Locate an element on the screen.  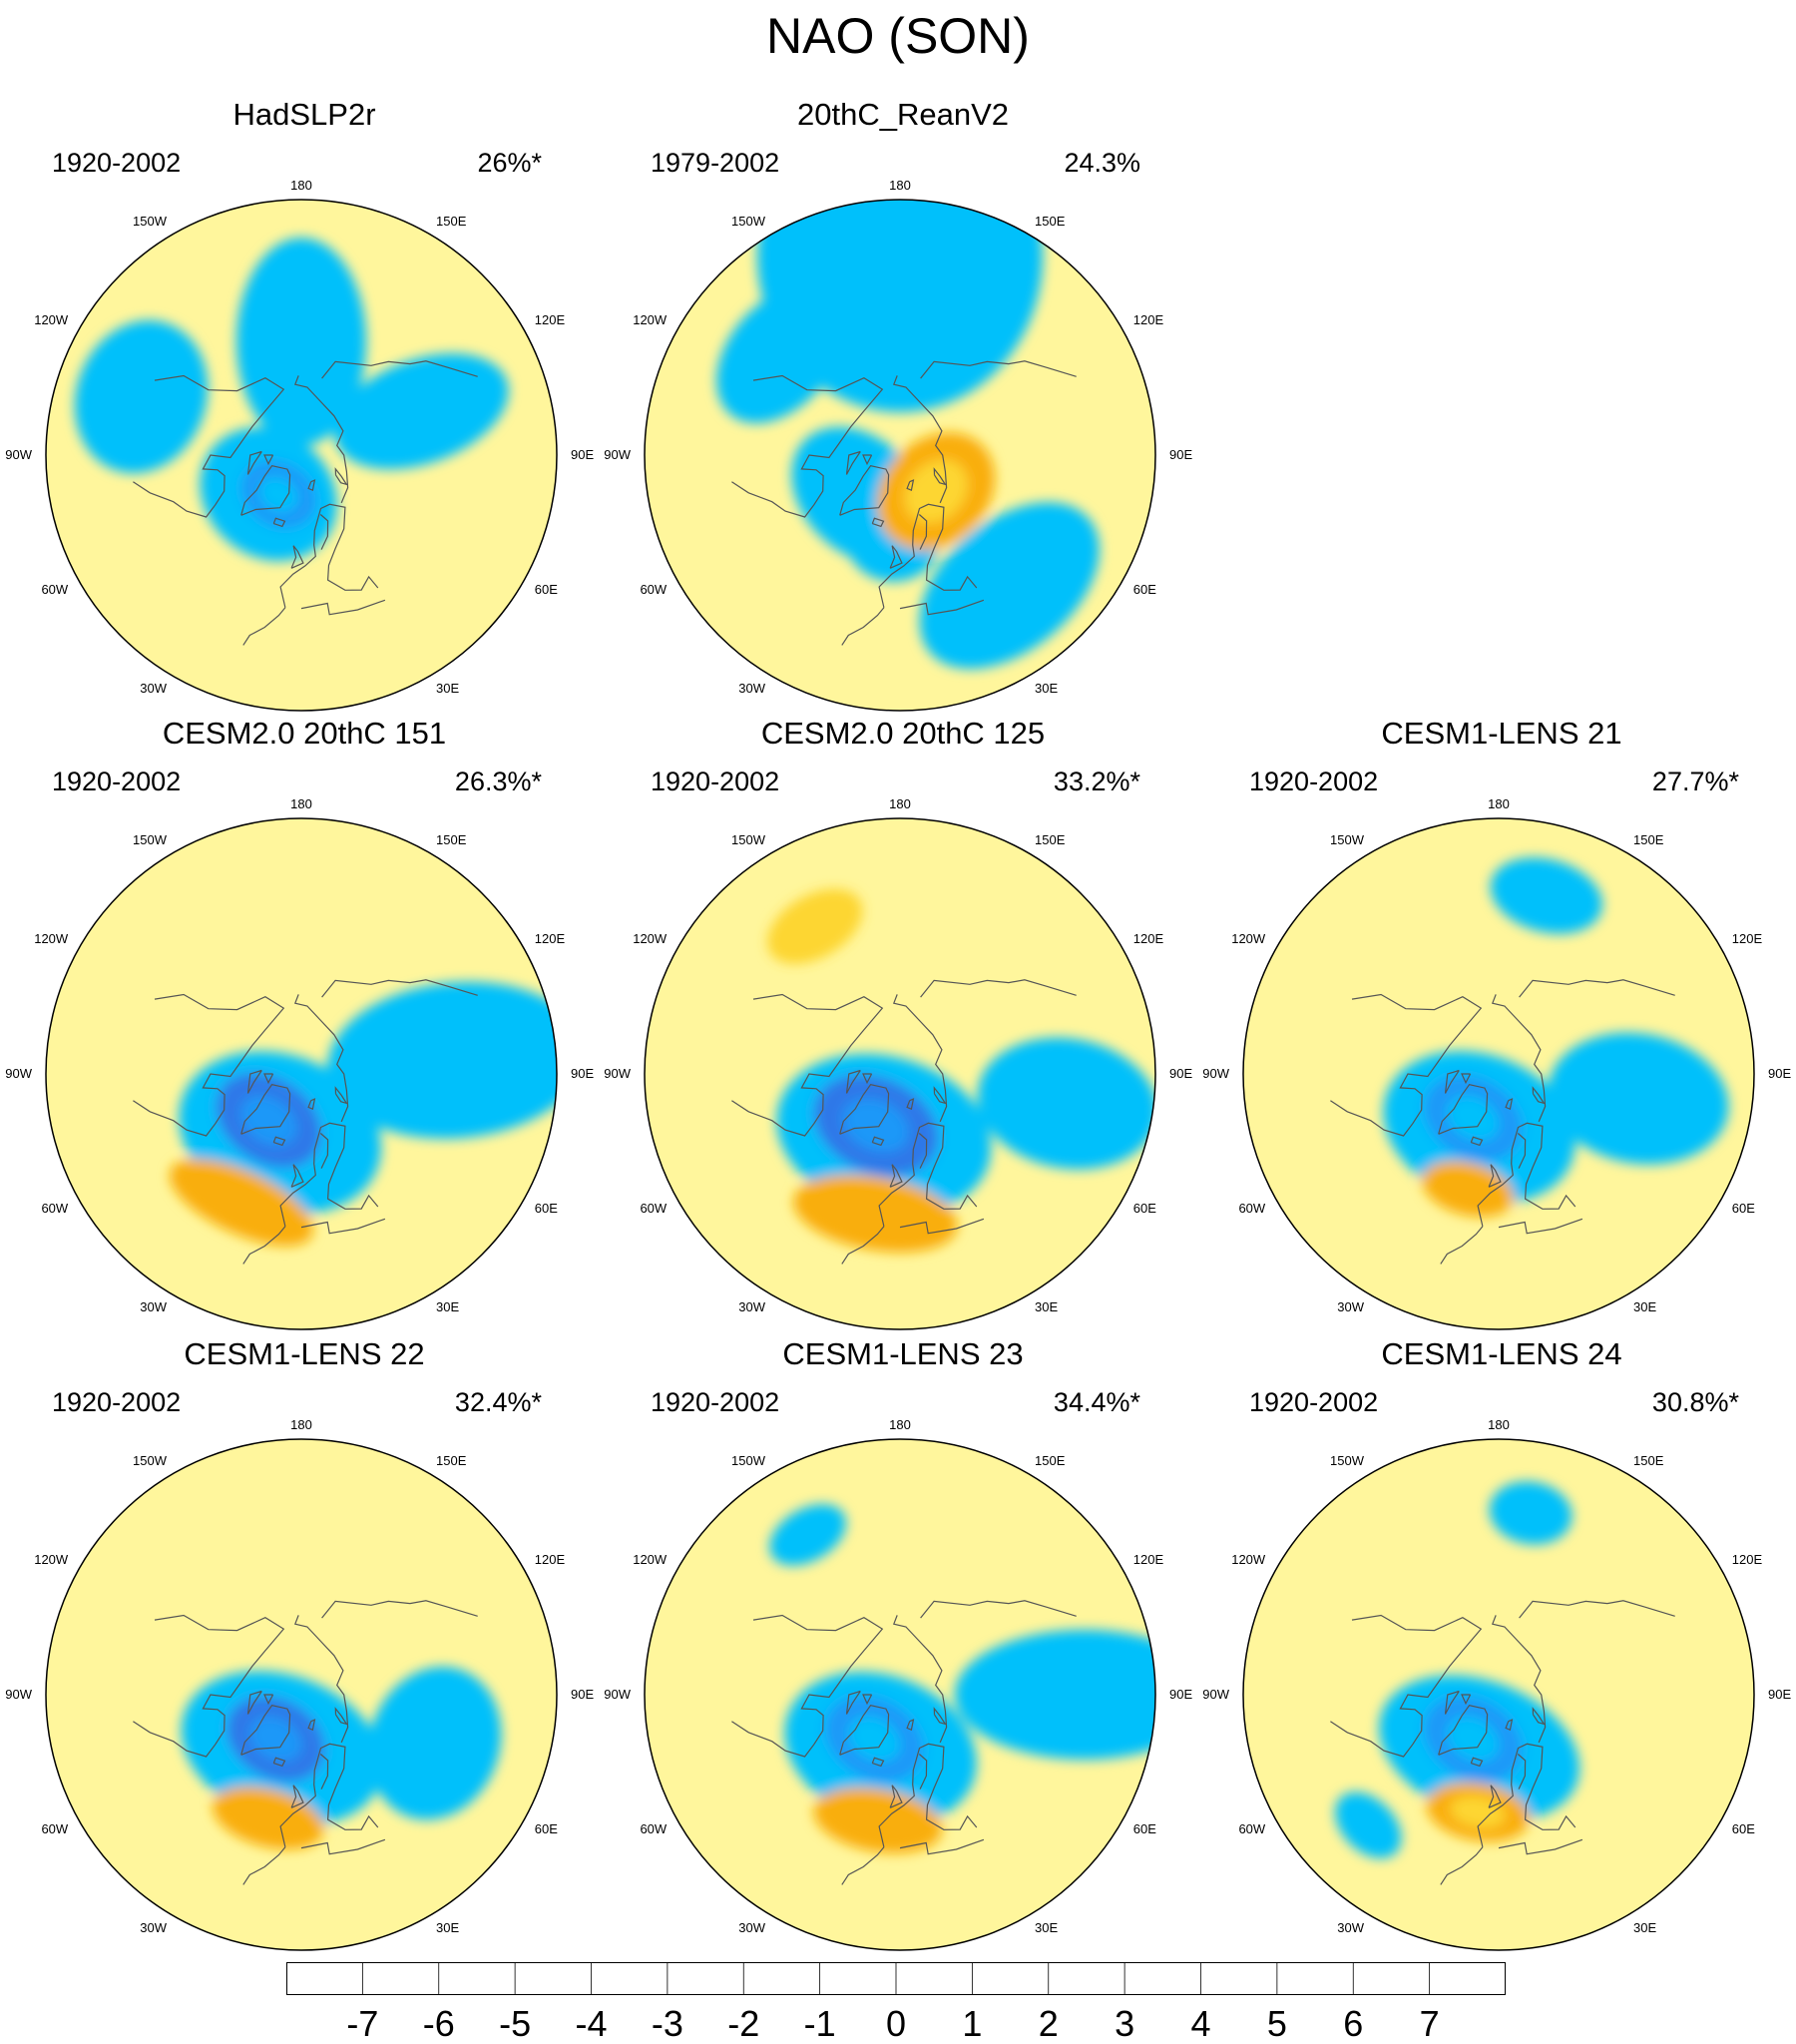
longitude-label: 150E is located at coordinates (451, 1460).